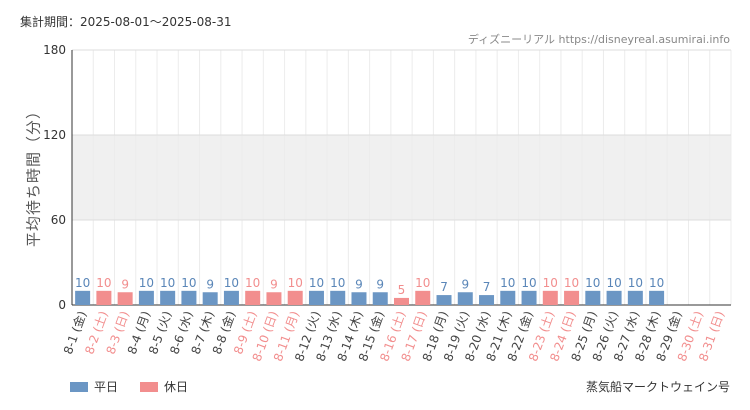  Describe the element at coordinates (149, 386) in the screenshot. I see `legend-swatch-holiday` at that location.